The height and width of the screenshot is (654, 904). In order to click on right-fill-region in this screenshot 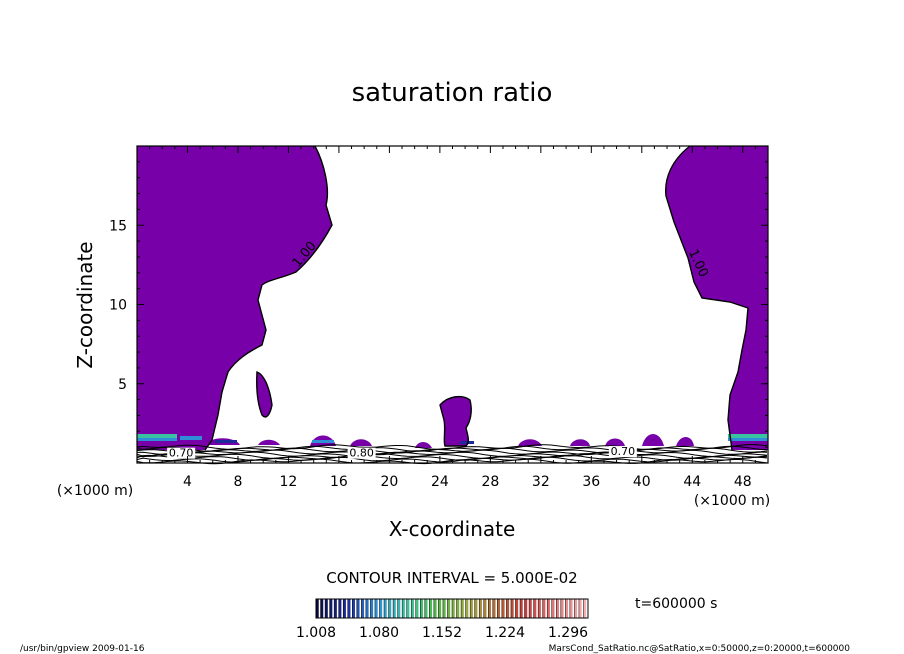, I will do `click(716, 298)`.